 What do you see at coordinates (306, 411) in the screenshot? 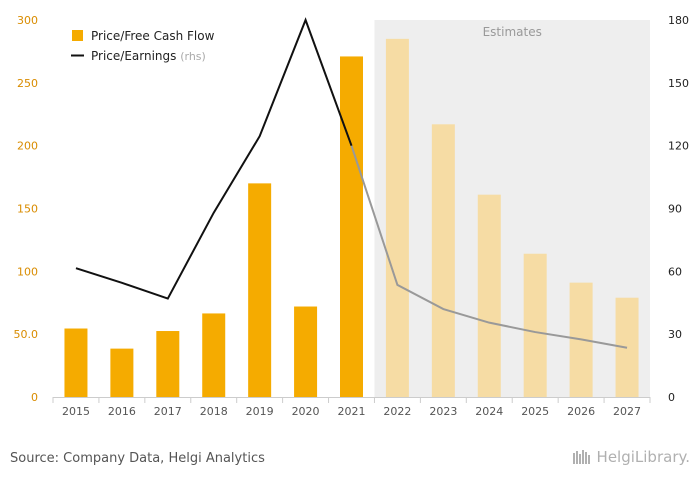
I see `x-tick-label: 2020` at bounding box center [306, 411].